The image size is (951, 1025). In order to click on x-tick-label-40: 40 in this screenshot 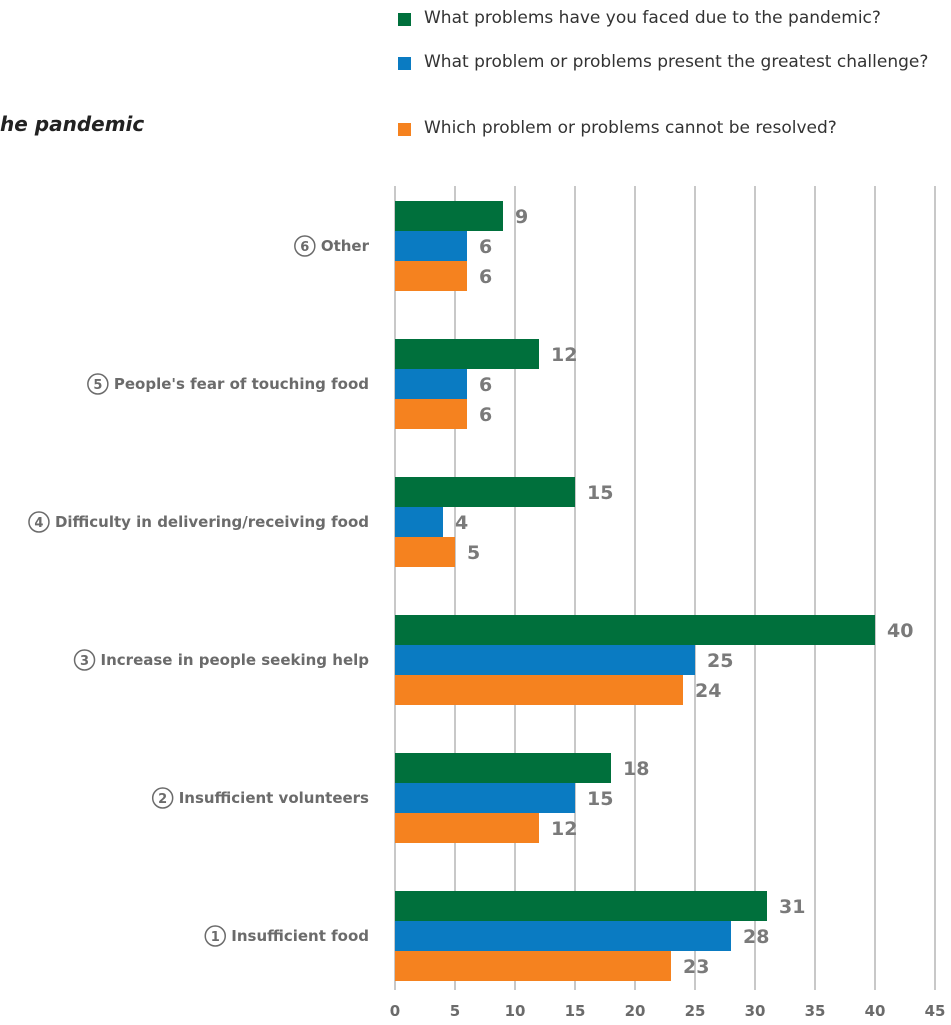, I will do `click(875, 1011)`.